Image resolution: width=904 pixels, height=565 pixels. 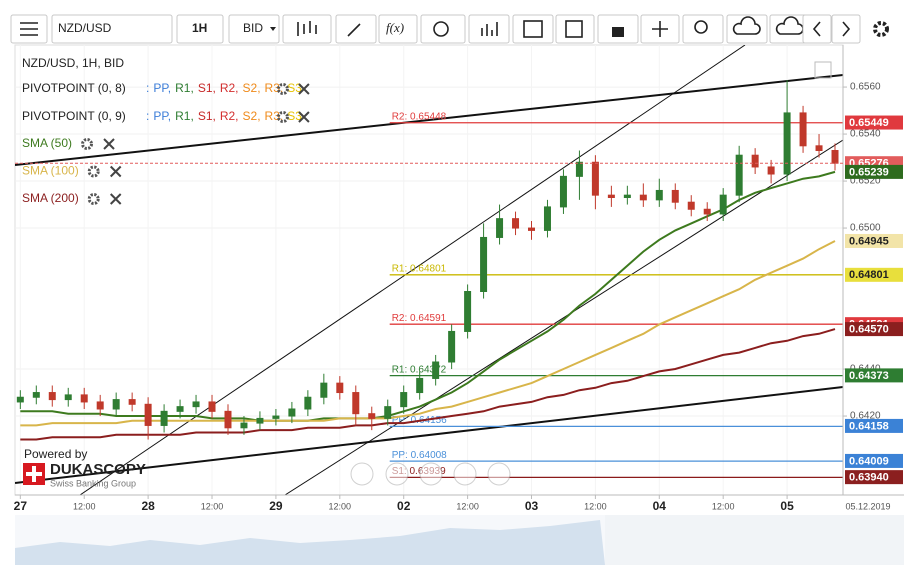 What do you see at coordinates (867, 506) in the screenshot?
I see `crosshair-date: 05.12.2019` at bounding box center [867, 506].